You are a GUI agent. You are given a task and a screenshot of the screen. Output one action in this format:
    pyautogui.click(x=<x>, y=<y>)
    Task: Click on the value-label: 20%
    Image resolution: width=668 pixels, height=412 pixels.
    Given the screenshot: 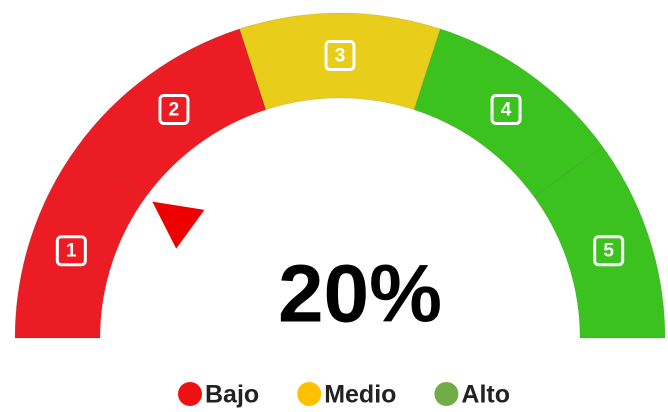 What is the action you would take?
    pyautogui.click(x=360, y=294)
    